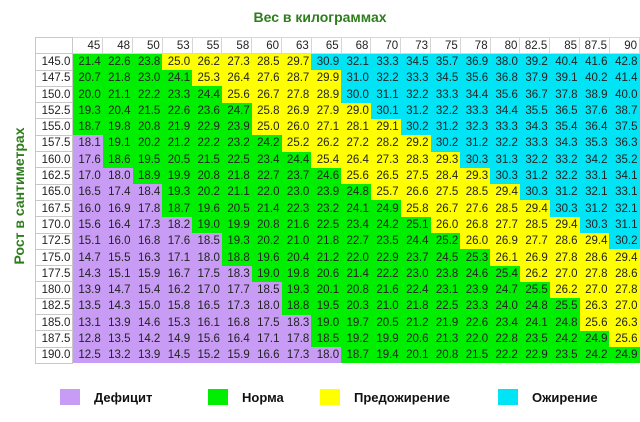  What do you see at coordinates (505, 62) in the screenshot?
I see `bmi-cell: 38.0` at bounding box center [505, 62].